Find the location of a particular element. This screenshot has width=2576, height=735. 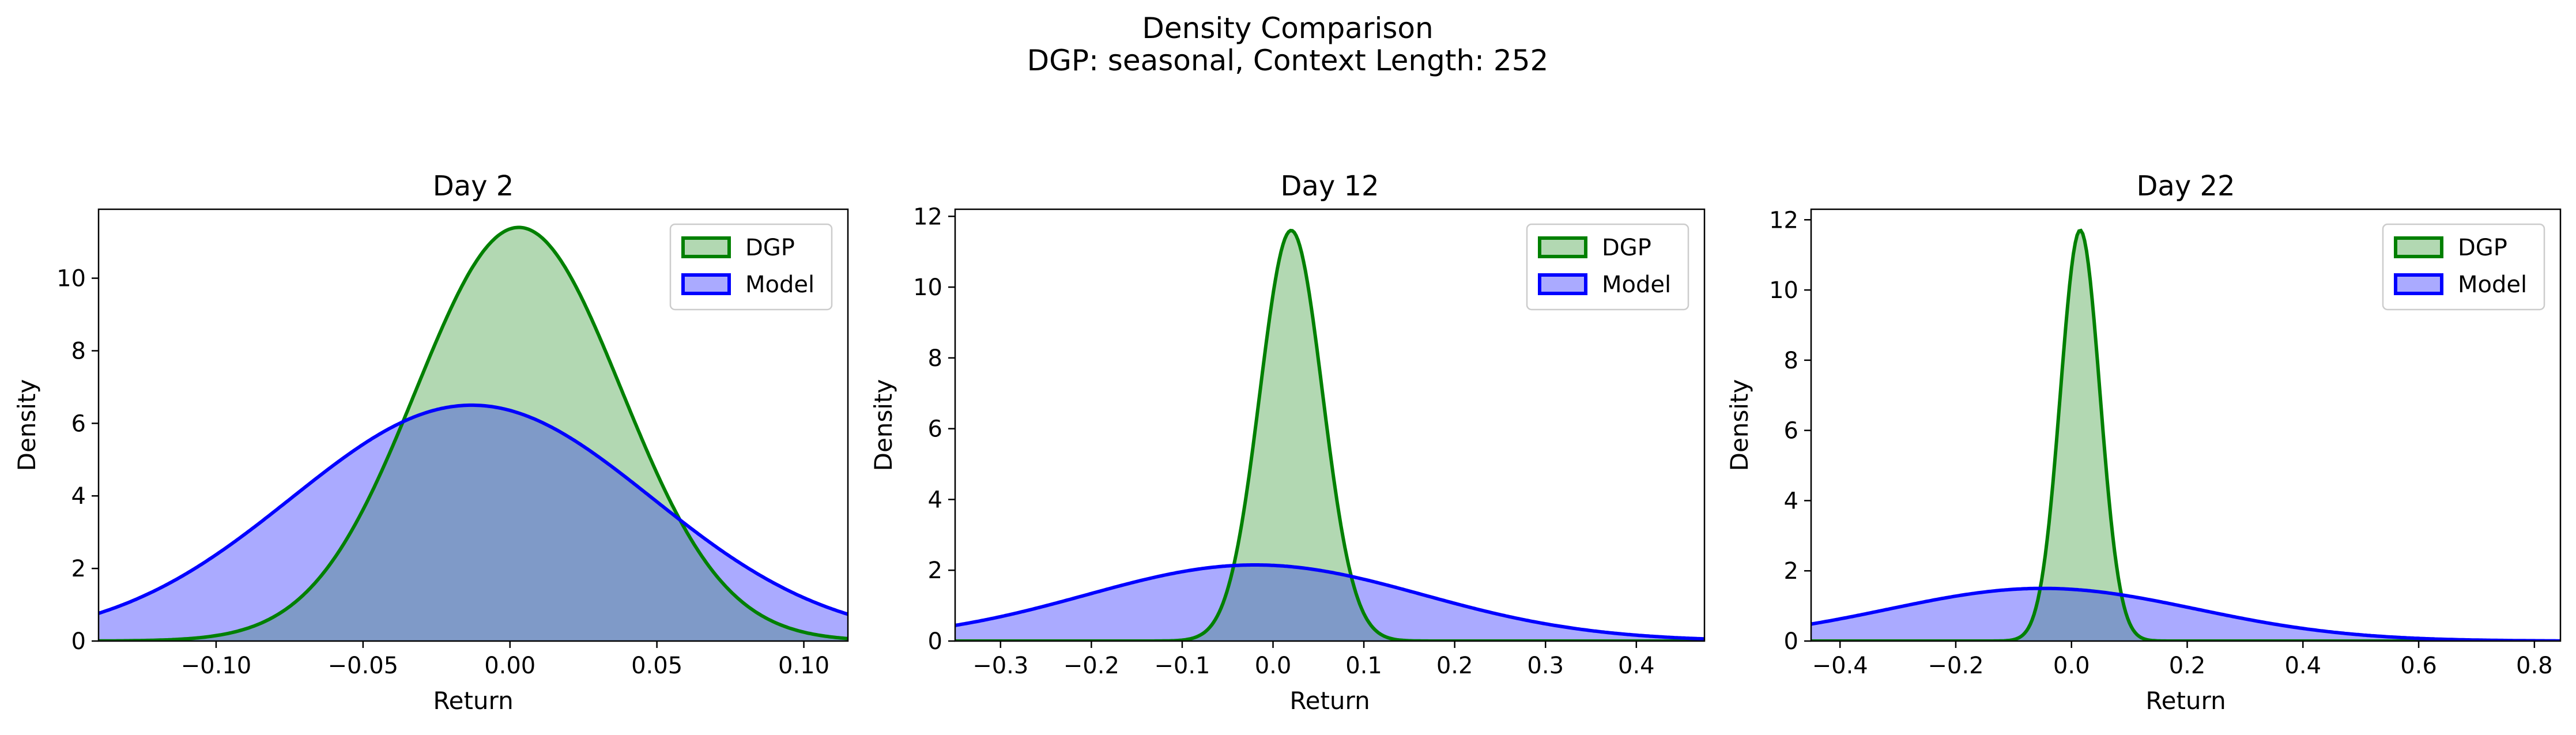

x-tick-label: −0.4 is located at coordinates (1840, 666).